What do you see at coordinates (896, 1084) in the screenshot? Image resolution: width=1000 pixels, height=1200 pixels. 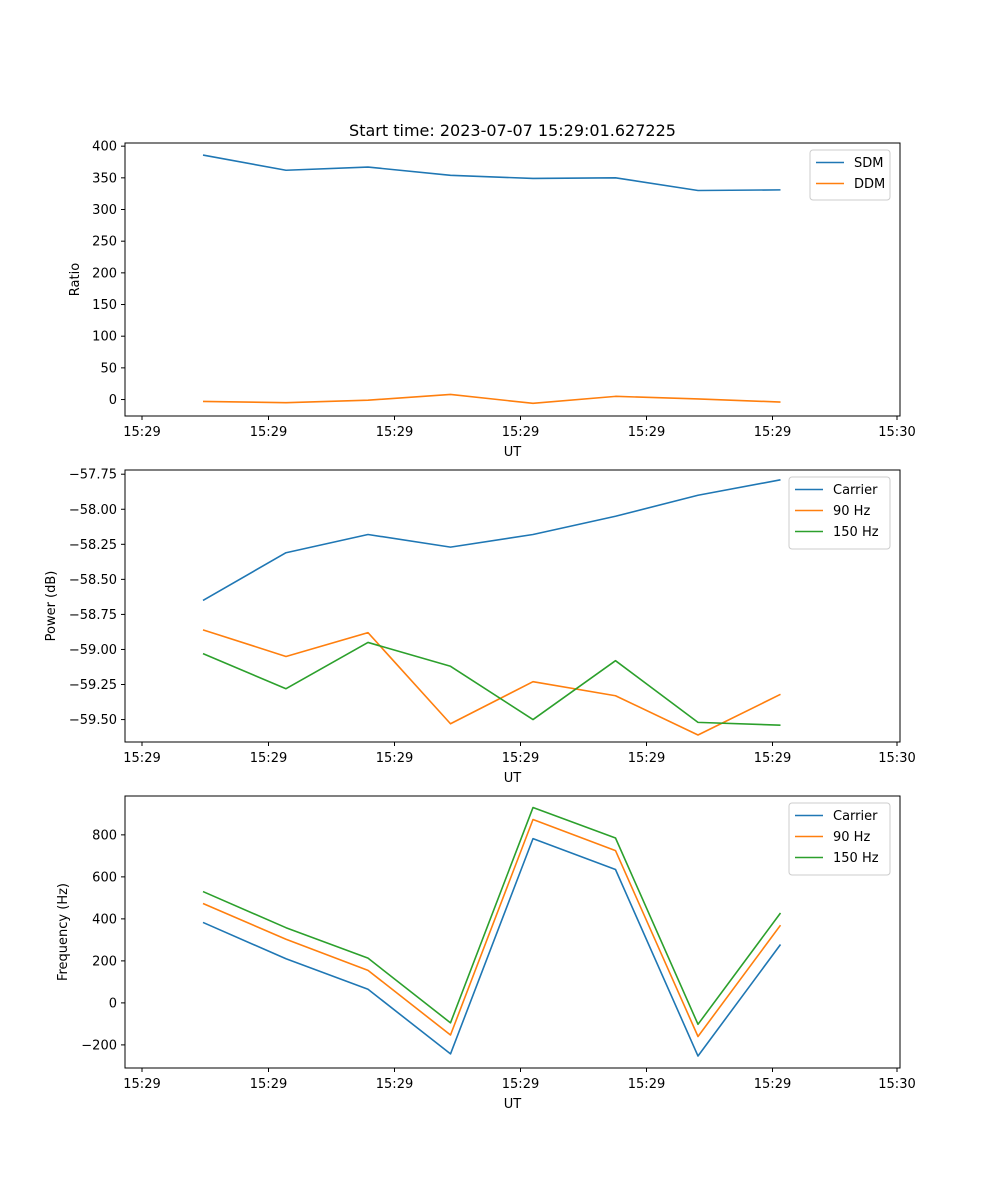 I see `frequency-x-tick-label: 15:30` at bounding box center [896, 1084].